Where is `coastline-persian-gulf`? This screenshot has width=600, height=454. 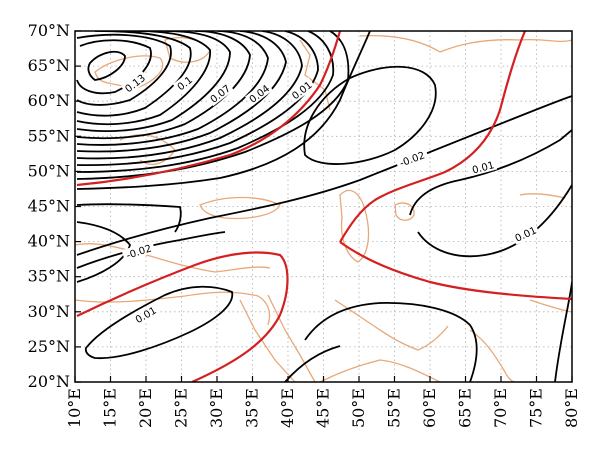
coastline-persian-gulf is located at coordinates (391, 325).